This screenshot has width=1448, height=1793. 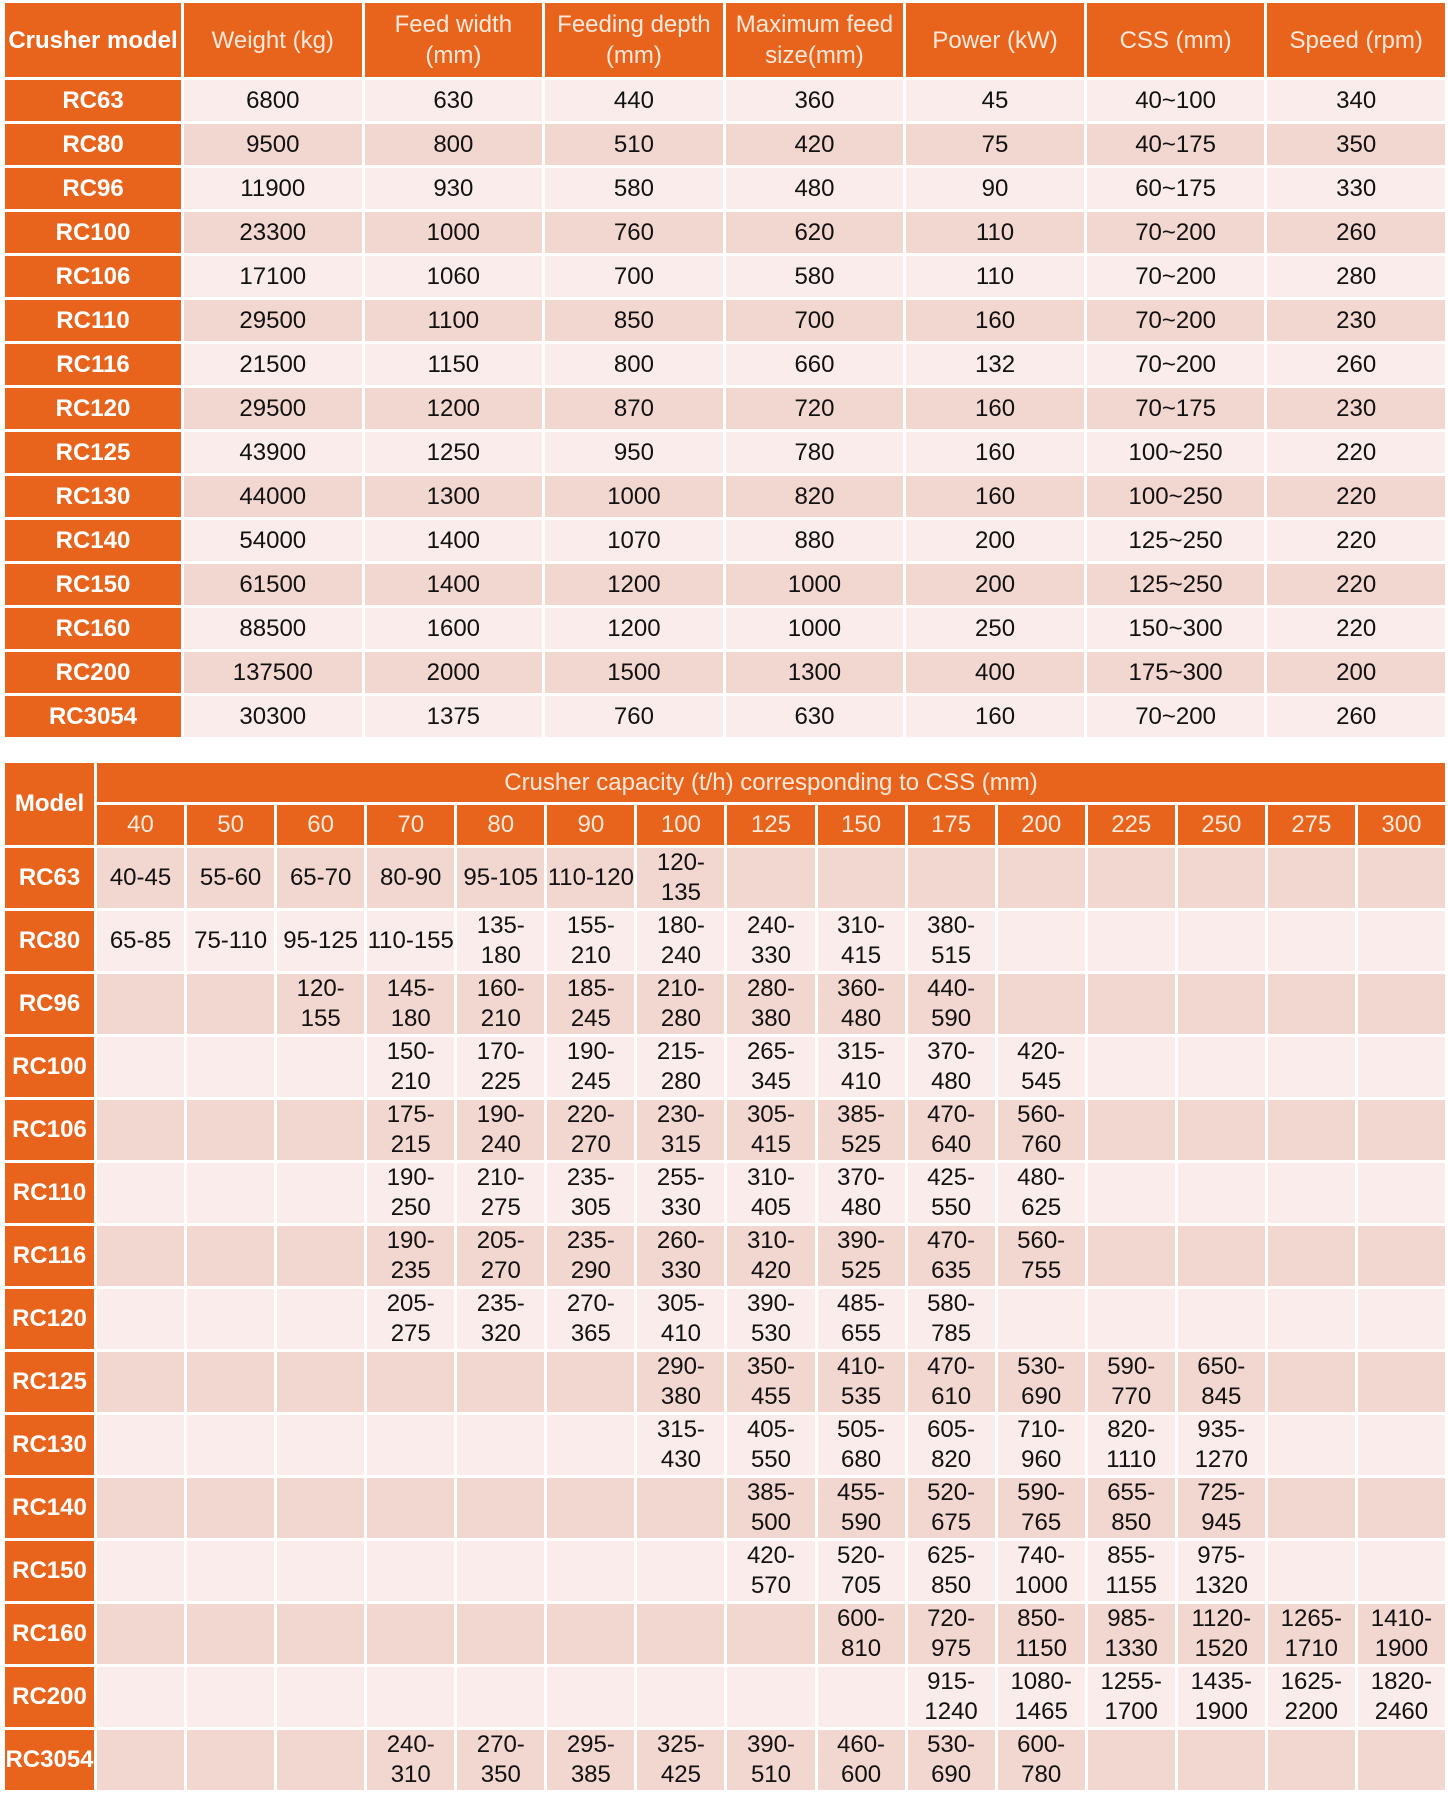 I want to click on capacity-cell: 220-270, so click(x=591, y=1130).